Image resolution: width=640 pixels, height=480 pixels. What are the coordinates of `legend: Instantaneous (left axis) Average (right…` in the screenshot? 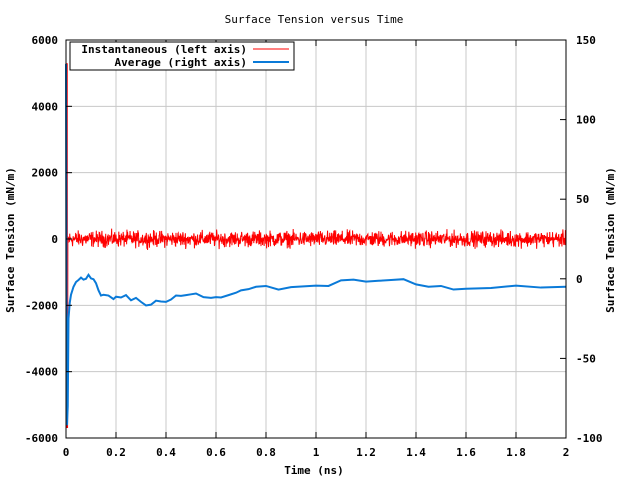 It's located at (182, 56).